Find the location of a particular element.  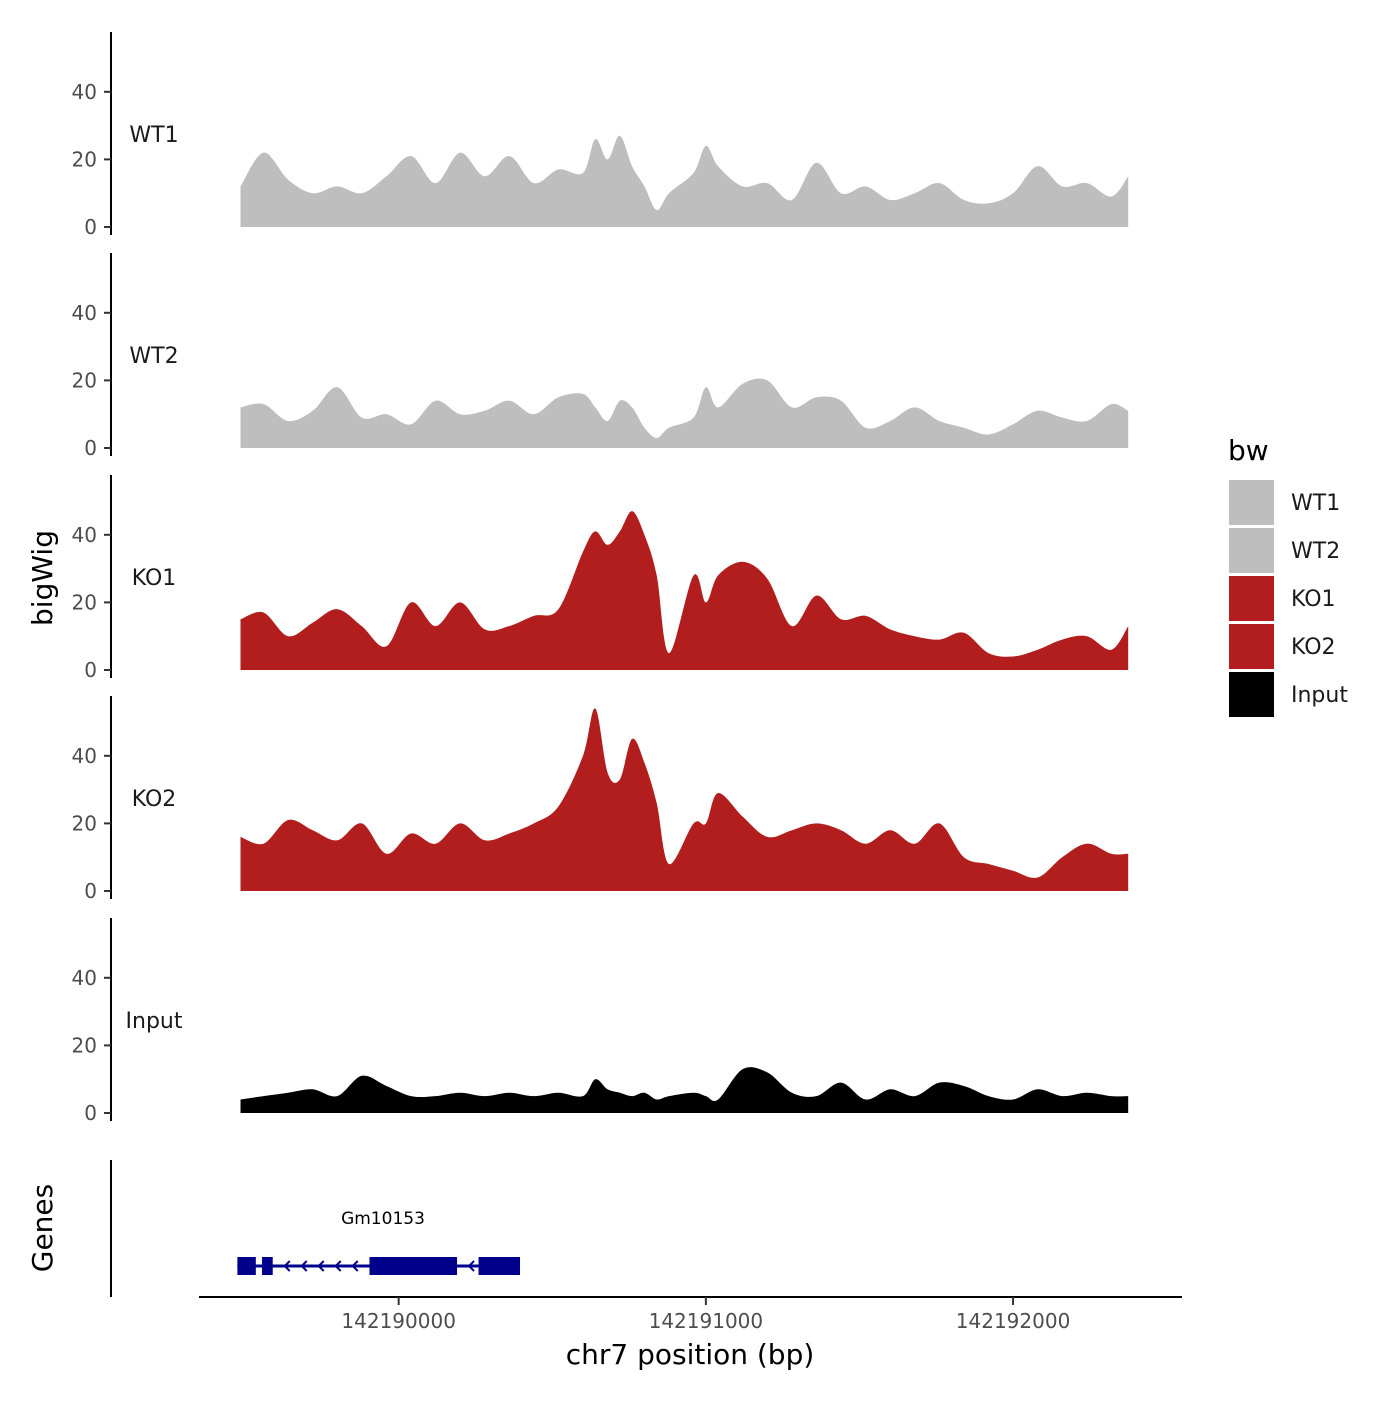

track-label-wt2: WT2 is located at coordinates (153, 356).